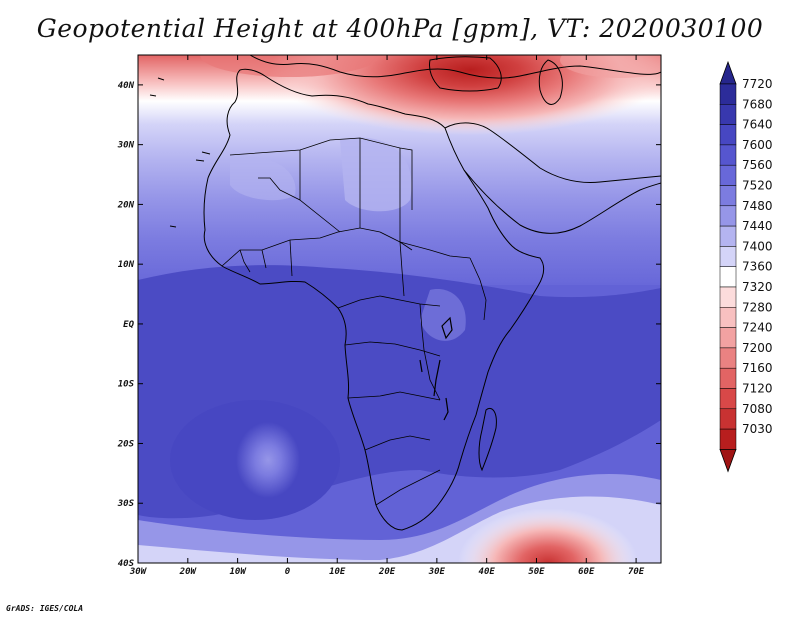 This screenshot has width=800, height=618. I want to click on madagascar-coastline, so click(487, 439).